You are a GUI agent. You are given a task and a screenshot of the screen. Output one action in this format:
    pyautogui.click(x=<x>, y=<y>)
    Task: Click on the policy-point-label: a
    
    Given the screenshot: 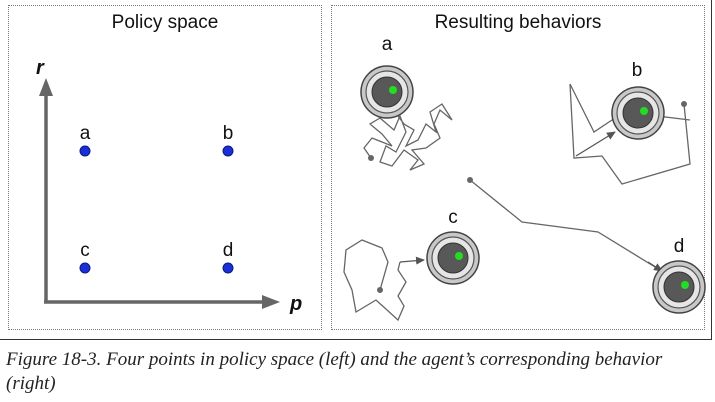 What is the action you would take?
    pyautogui.click(x=85, y=133)
    